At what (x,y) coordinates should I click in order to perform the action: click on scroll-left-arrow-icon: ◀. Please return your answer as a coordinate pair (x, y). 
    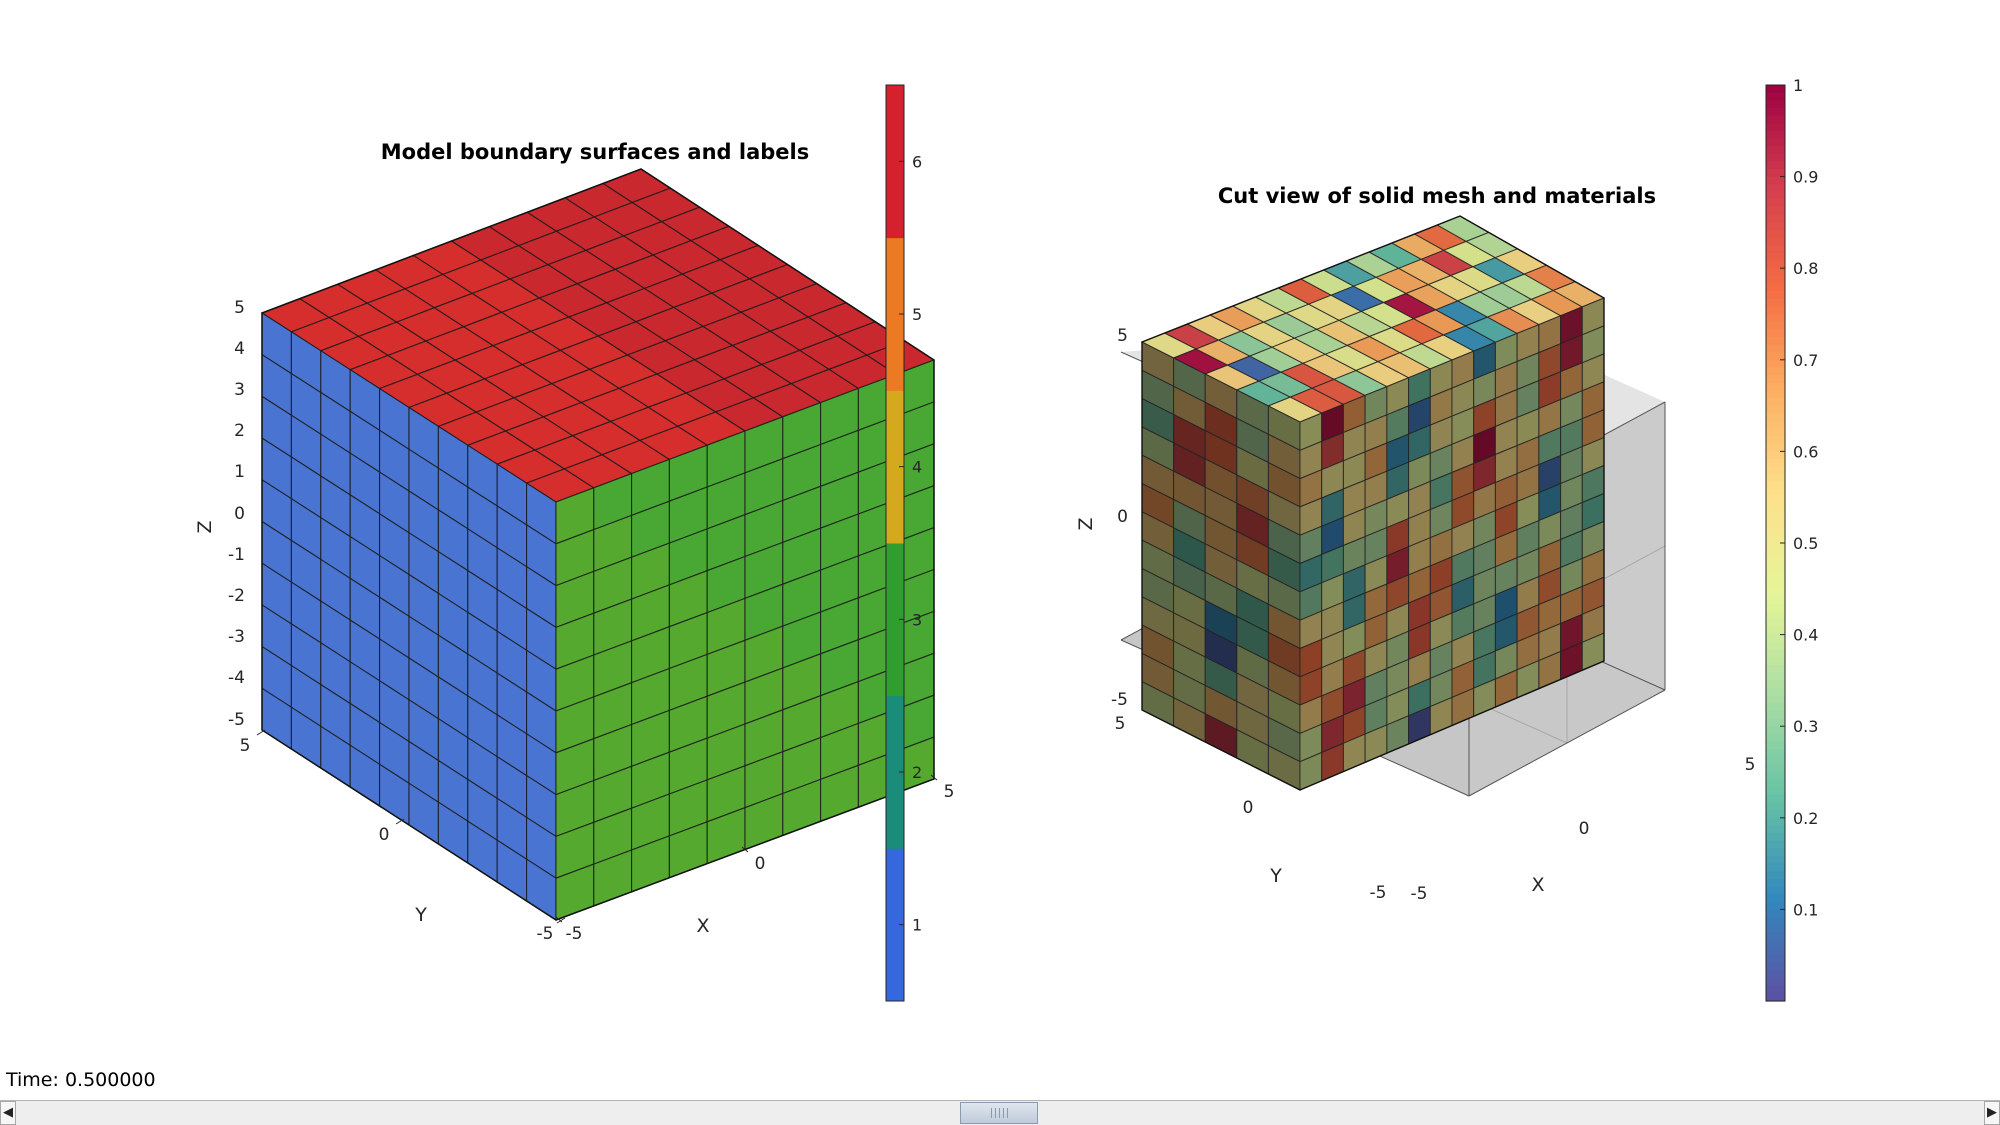
    Looking at the image, I should click on (8, 1113).